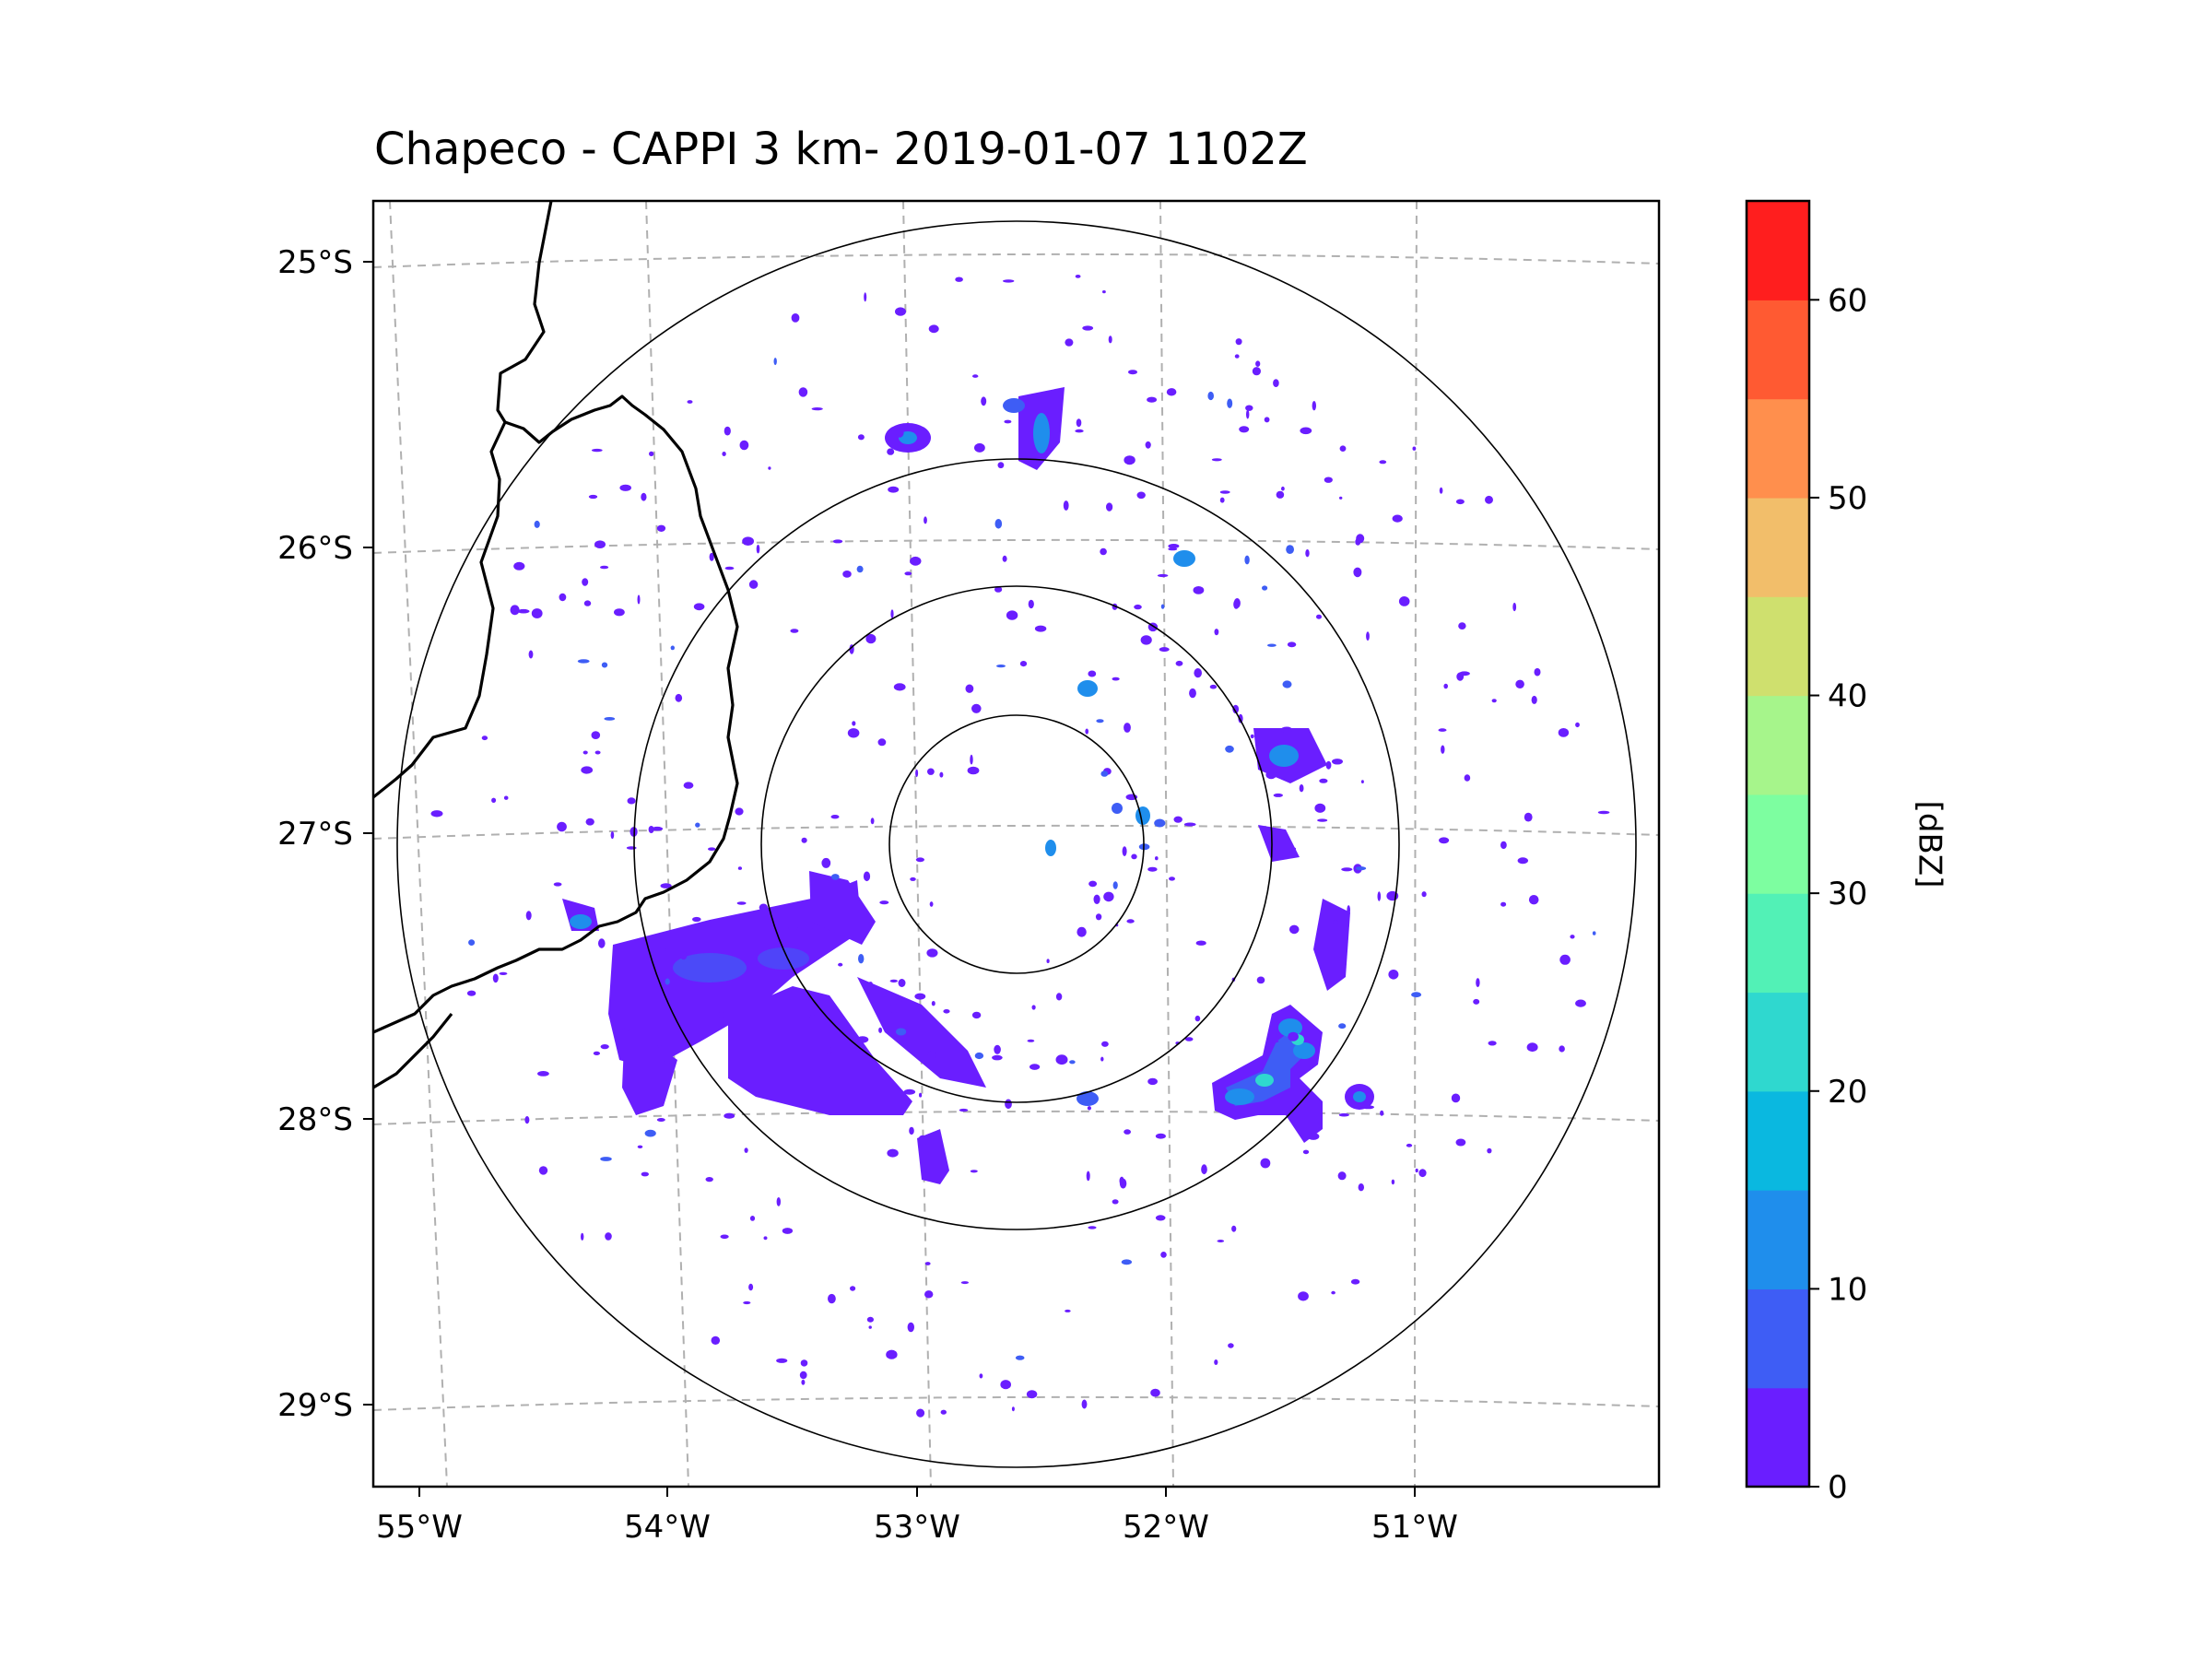 This screenshot has height=1659, width=2212. What do you see at coordinates (315, 834) in the screenshot?
I see `lat-tick-label: 27°S` at bounding box center [315, 834].